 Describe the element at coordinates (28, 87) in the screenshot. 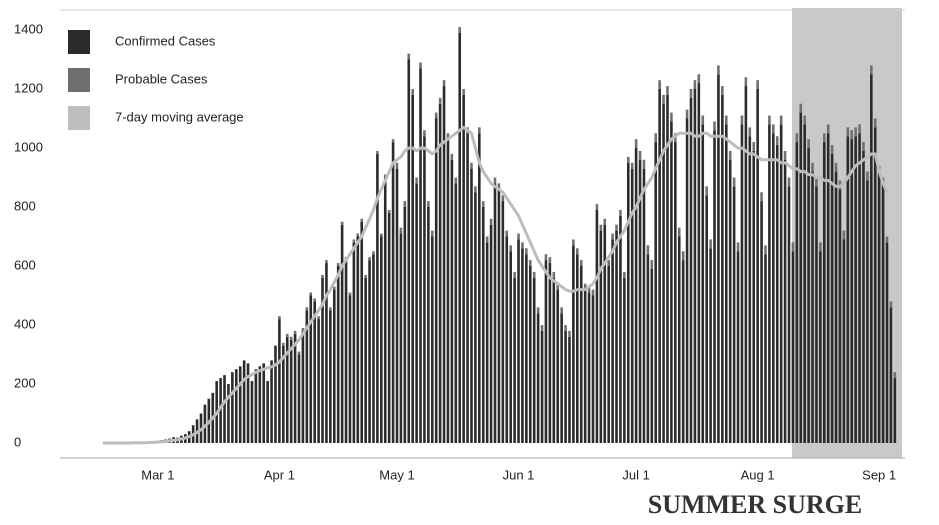

I see `y-tick-label: 1200` at that location.